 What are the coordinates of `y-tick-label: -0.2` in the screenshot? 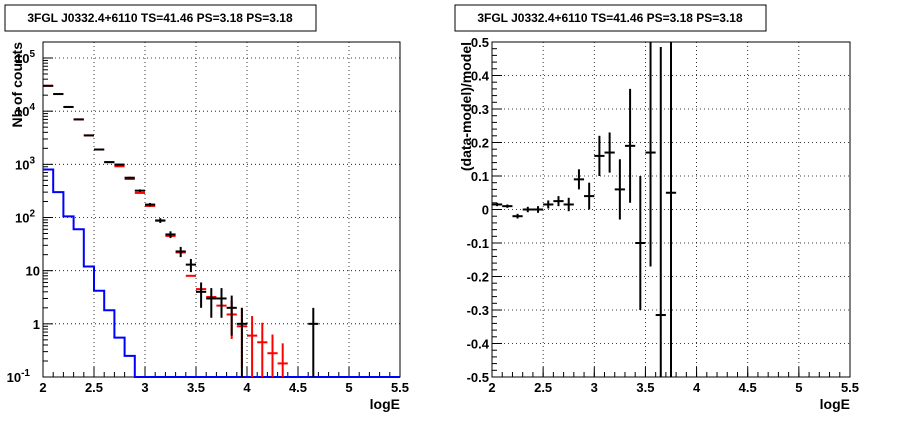 It's located at (478, 277).